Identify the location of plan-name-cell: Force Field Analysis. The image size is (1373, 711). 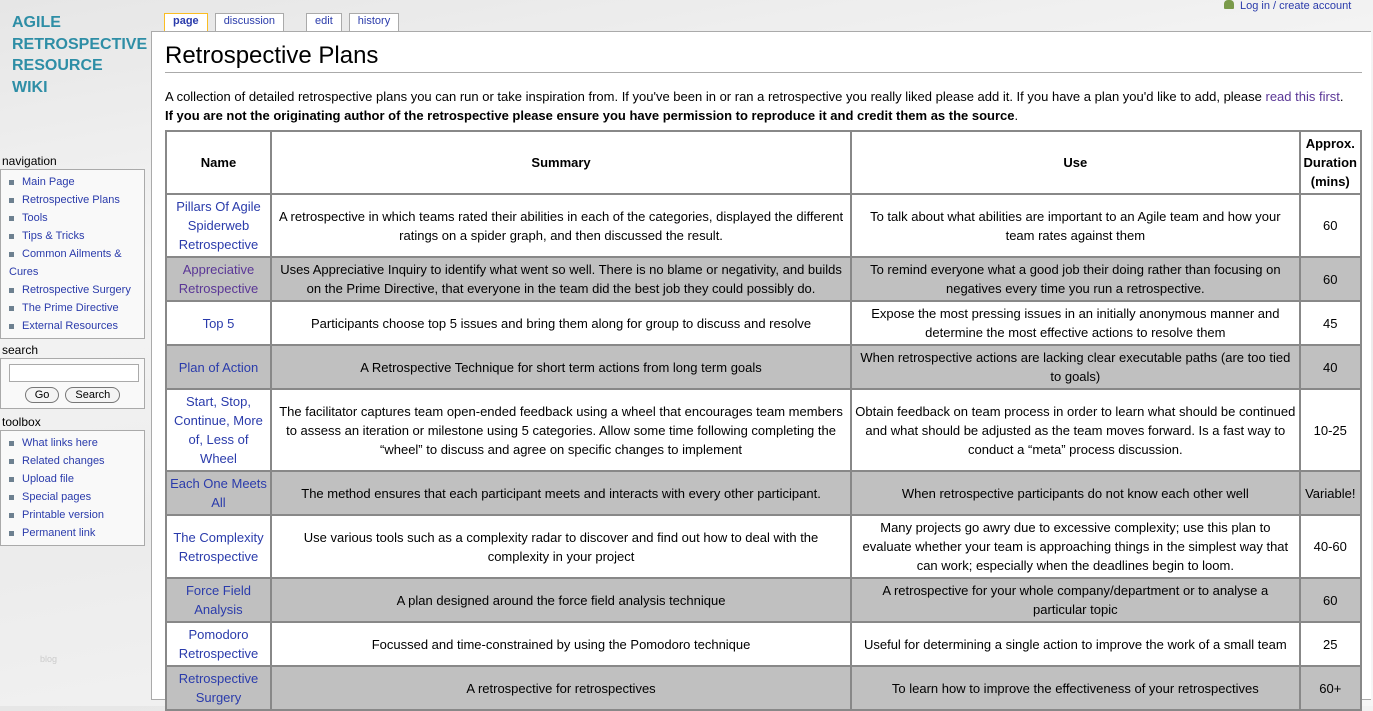
(218, 600).